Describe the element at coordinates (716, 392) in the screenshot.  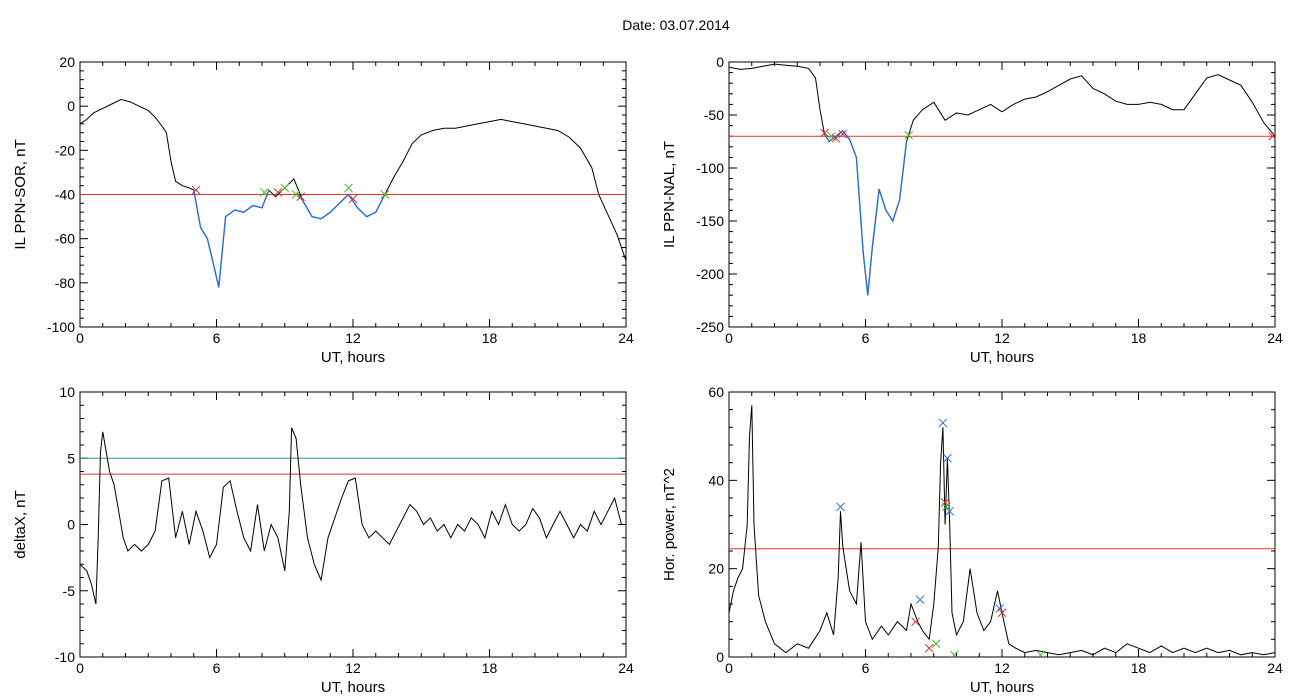
I see `y-tick-label: 60` at that location.